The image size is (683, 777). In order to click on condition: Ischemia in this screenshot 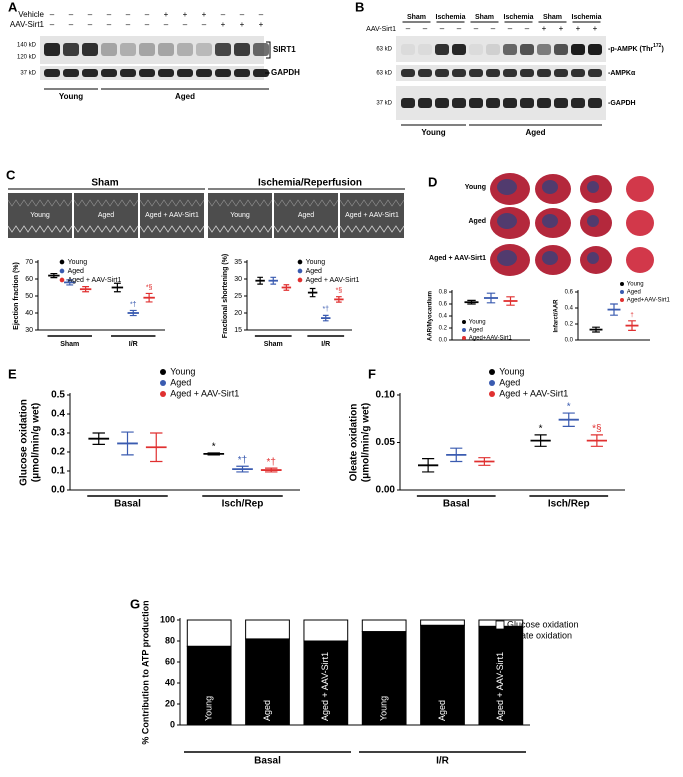, I will do `click(587, 17)`.